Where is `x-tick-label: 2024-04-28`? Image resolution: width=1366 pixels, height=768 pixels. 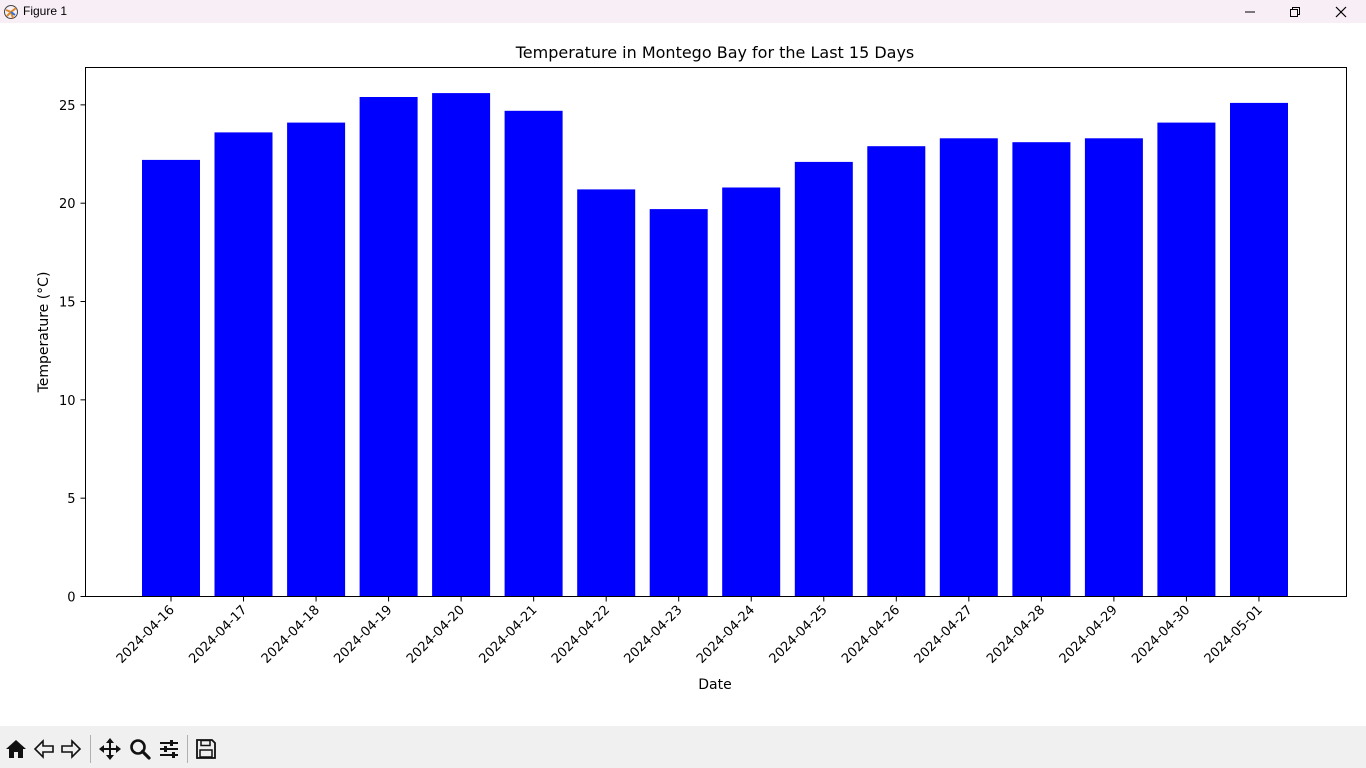 x-tick-label: 2024-04-28 is located at coordinates (1016, 635).